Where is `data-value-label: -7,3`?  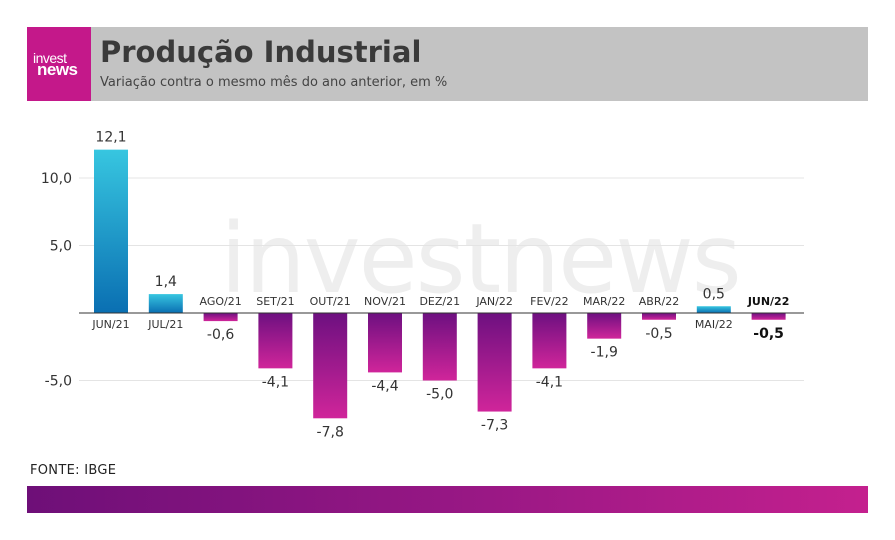 data-value-label: -7,3 is located at coordinates (494, 426).